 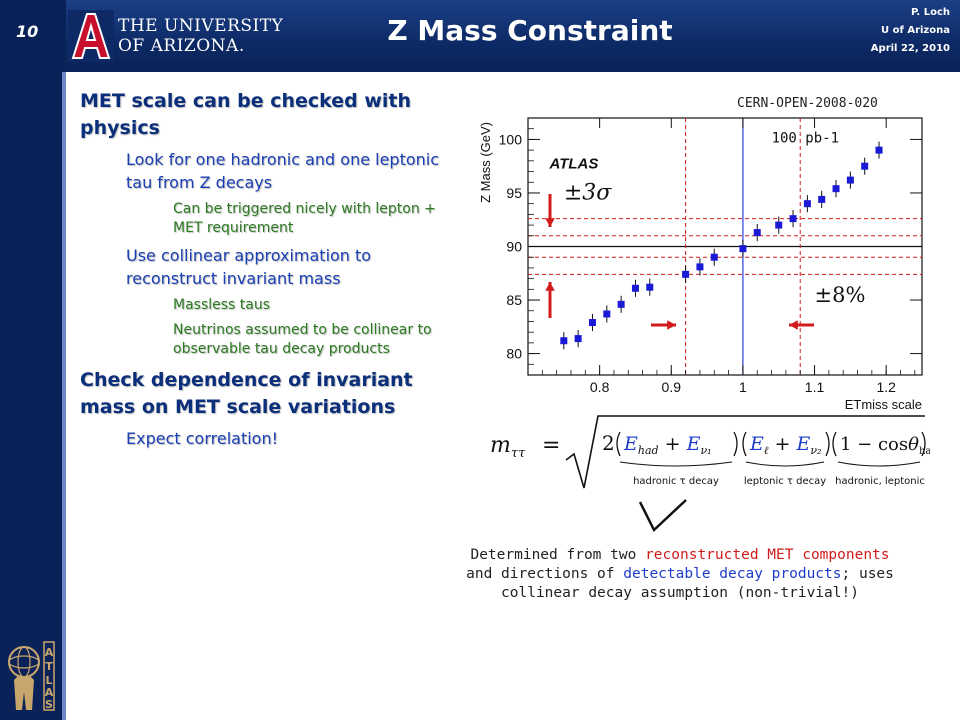 I want to click on formula-lhs-subscript: ττ, so click(x=518, y=453).